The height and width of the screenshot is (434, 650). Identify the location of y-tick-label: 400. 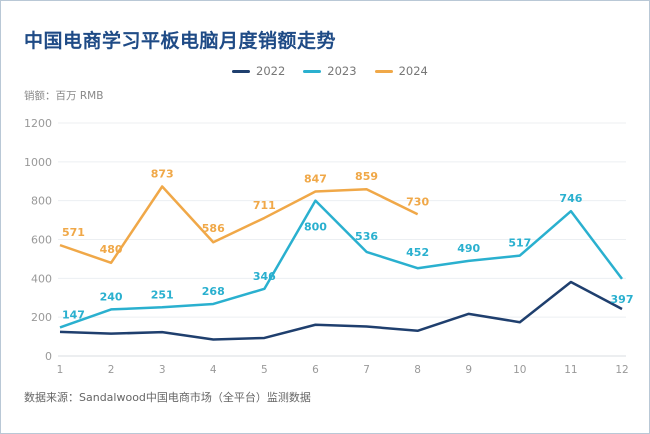
(41, 278).